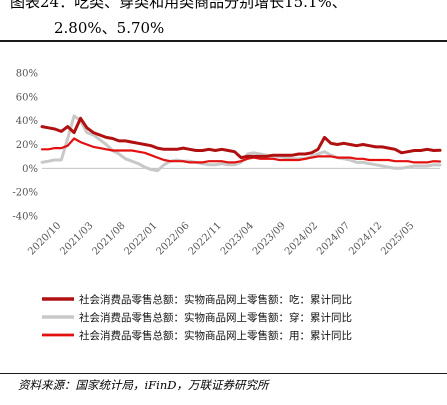 The image size is (447, 405). Describe the element at coordinates (30, 169) in the screenshot. I see `y-tick-label: 0%` at that location.